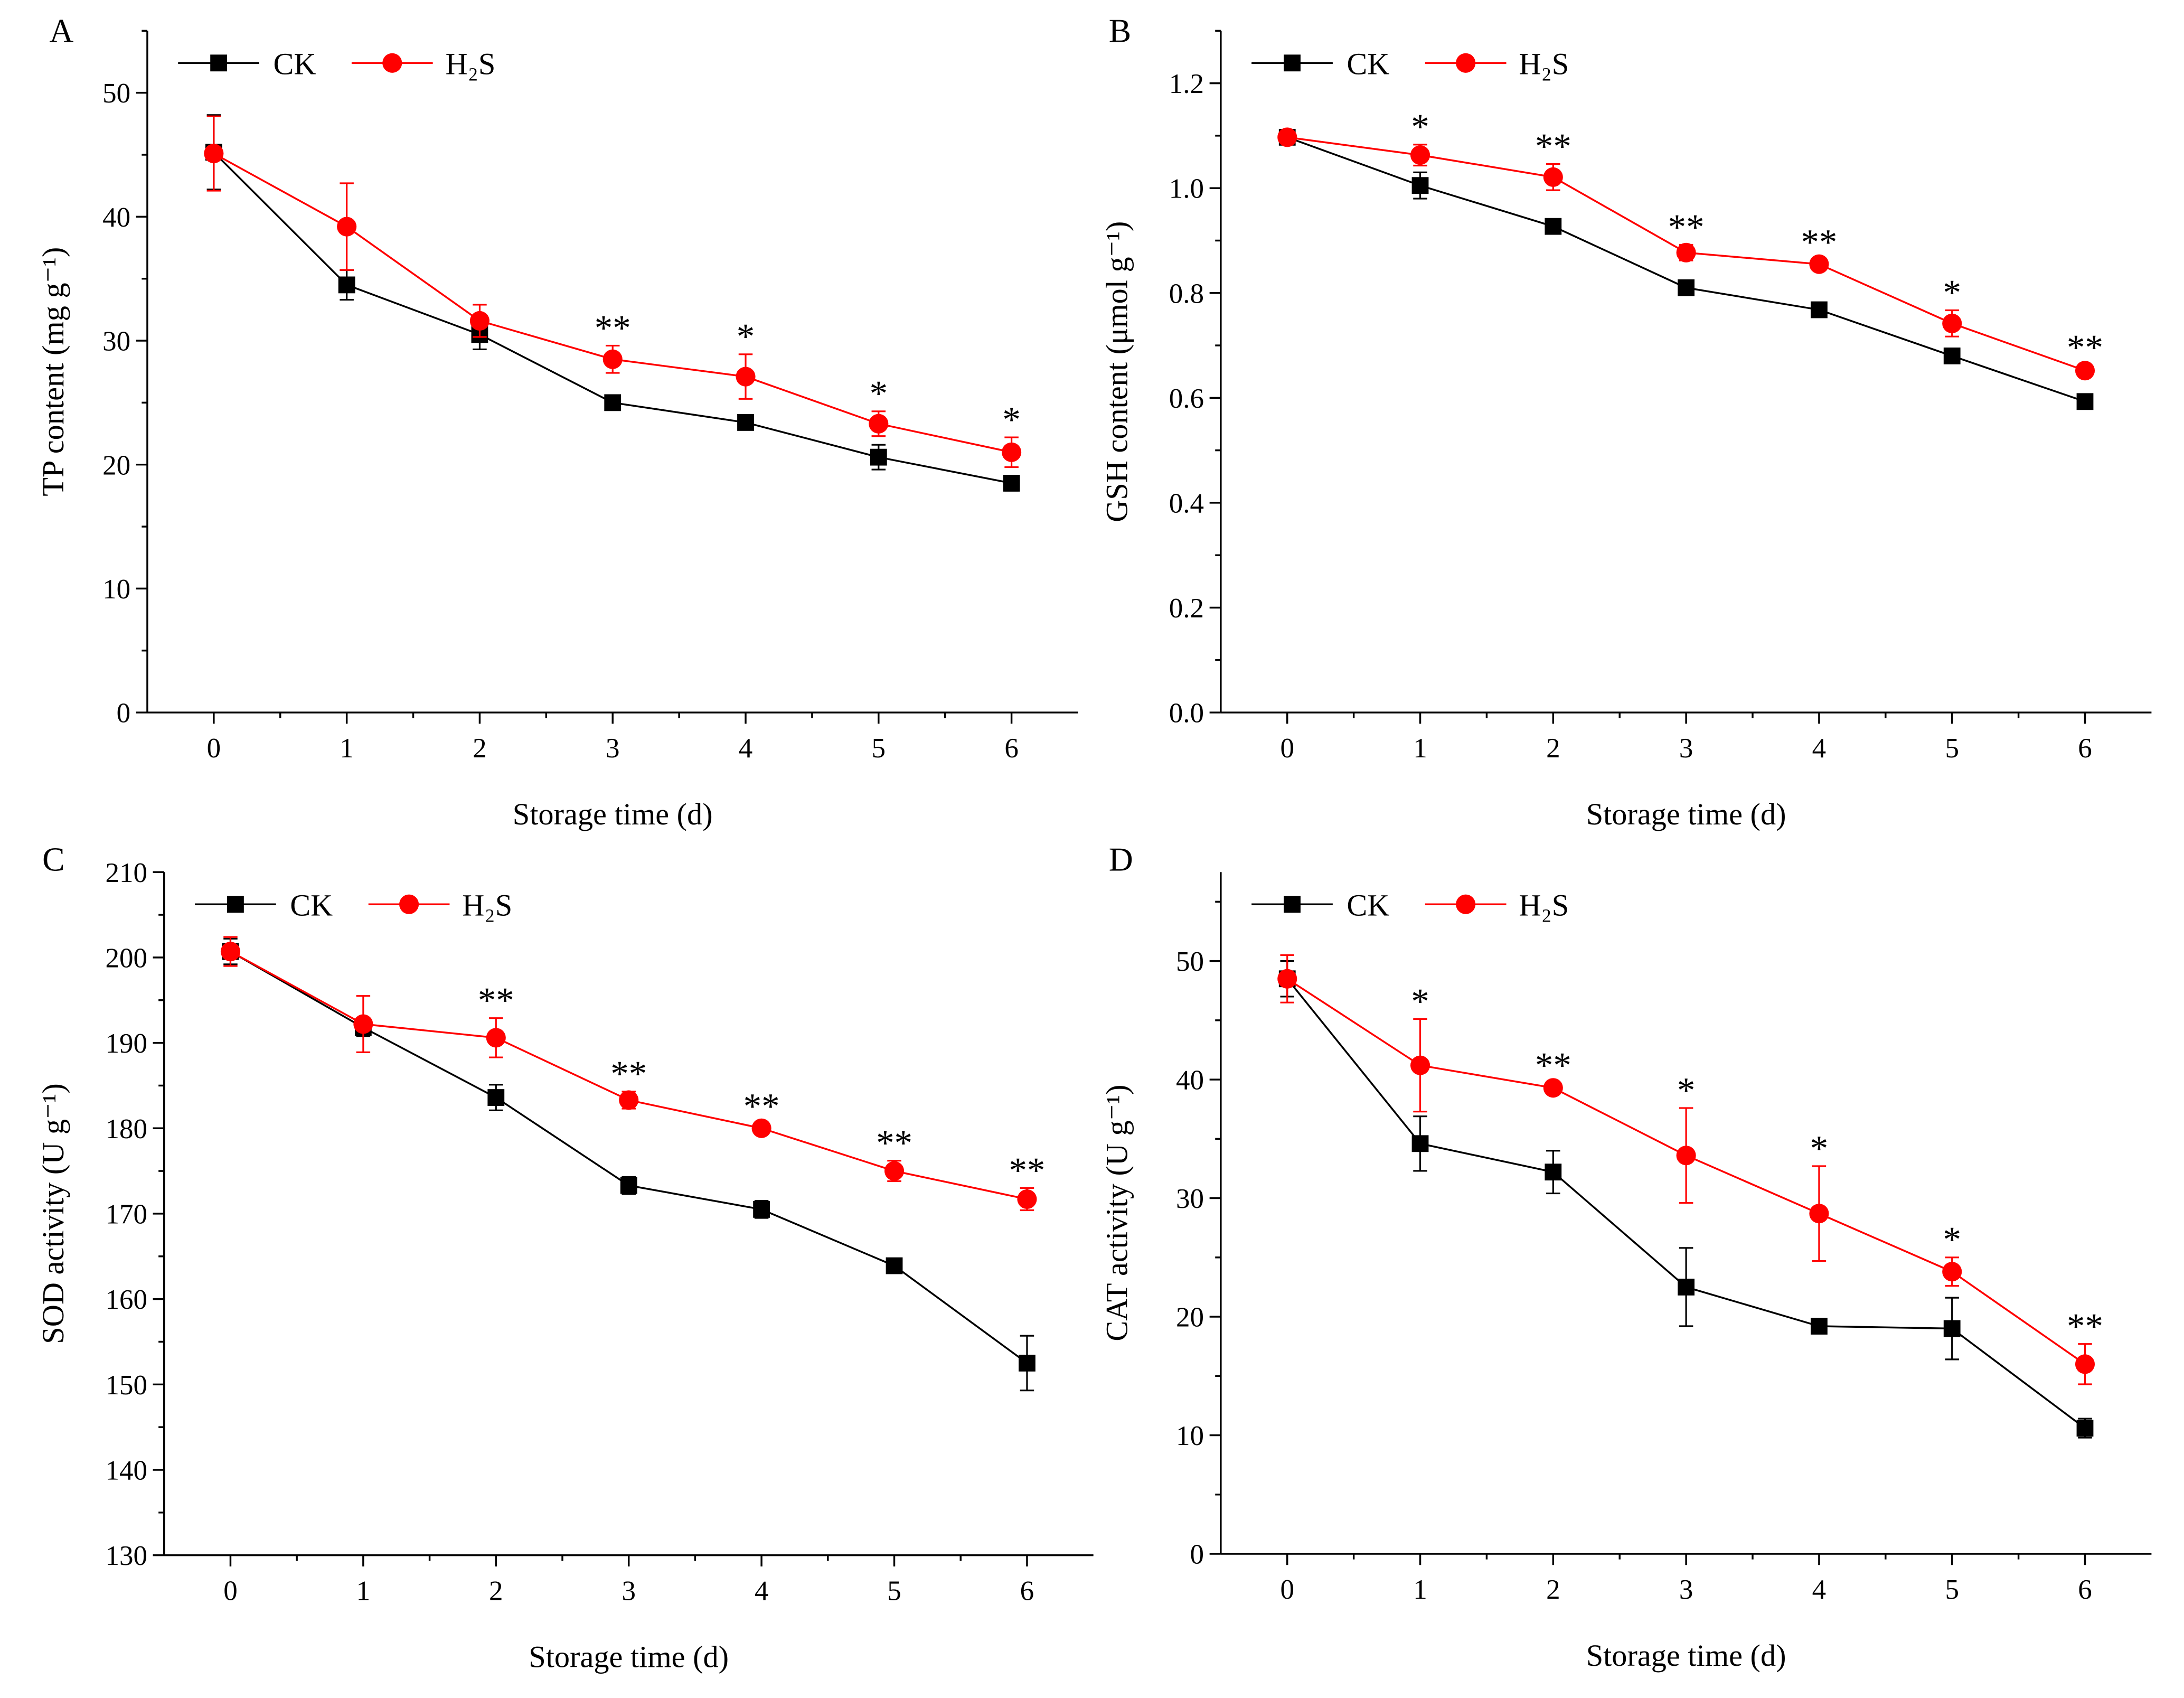  Describe the element at coordinates (1368, 905) in the screenshot. I see `legend-label-ck: CK` at that location.